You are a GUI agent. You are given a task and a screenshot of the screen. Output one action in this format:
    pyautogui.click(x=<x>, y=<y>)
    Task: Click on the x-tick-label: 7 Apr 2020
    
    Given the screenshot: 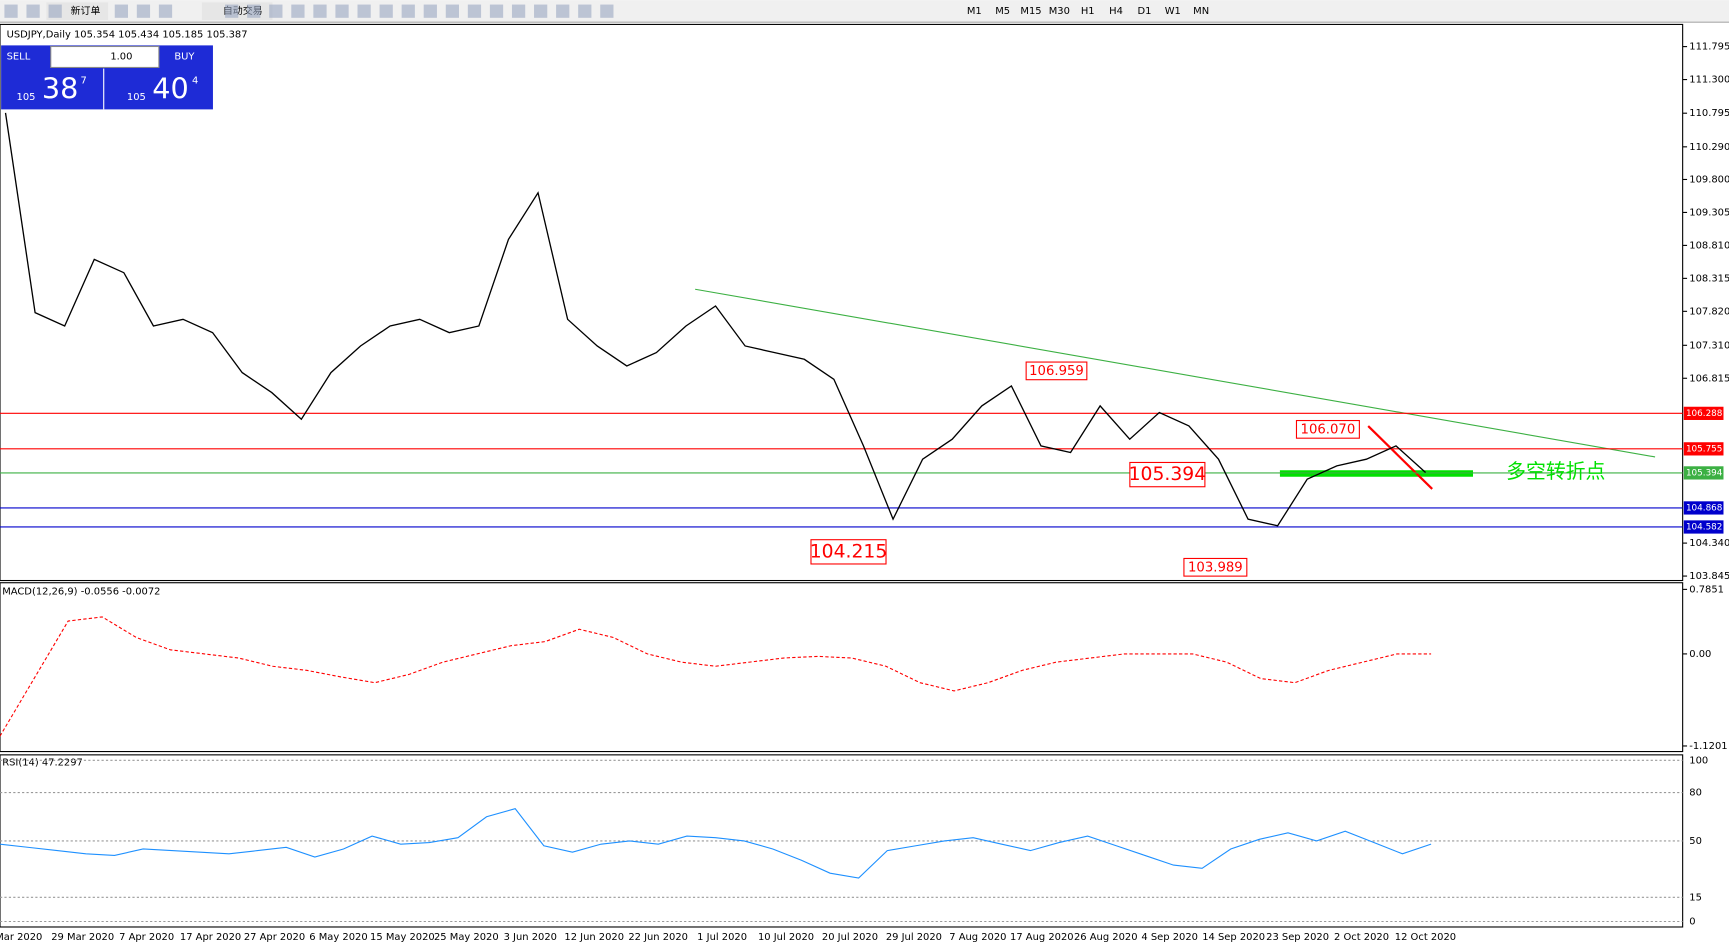 What is the action you would take?
    pyautogui.click(x=146, y=937)
    